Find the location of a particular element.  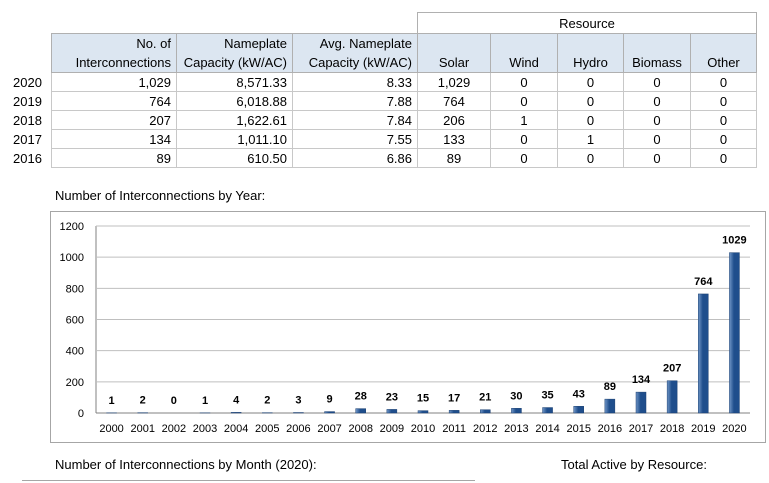

row-year: 2020 is located at coordinates (27, 82).